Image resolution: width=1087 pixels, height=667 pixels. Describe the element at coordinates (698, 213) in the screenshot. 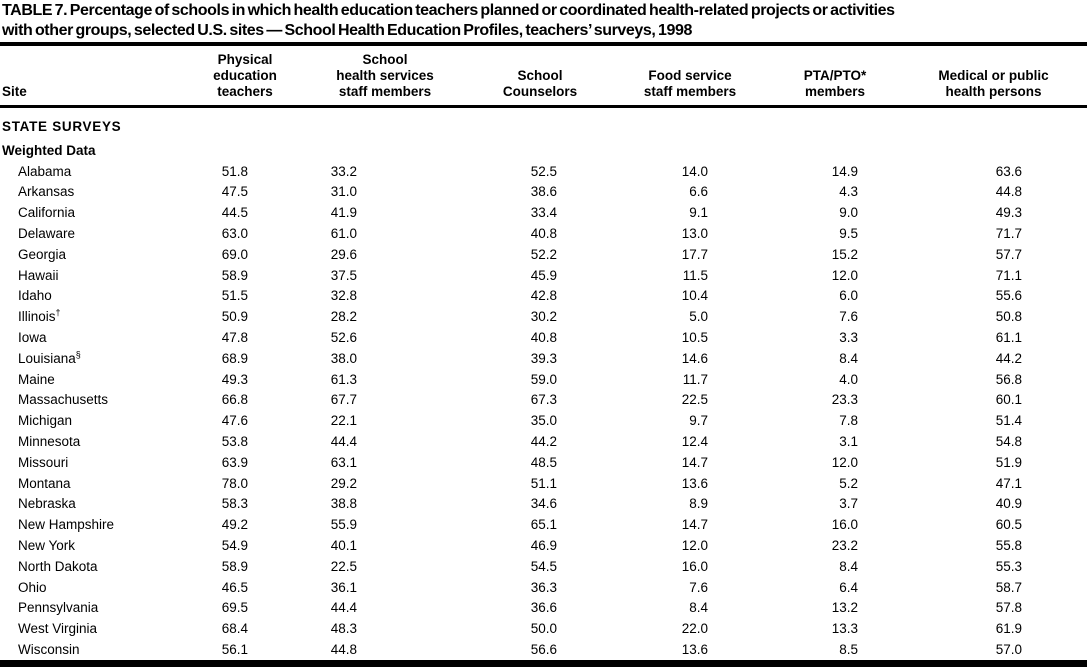

I see `value-cell: 9.1` at that location.